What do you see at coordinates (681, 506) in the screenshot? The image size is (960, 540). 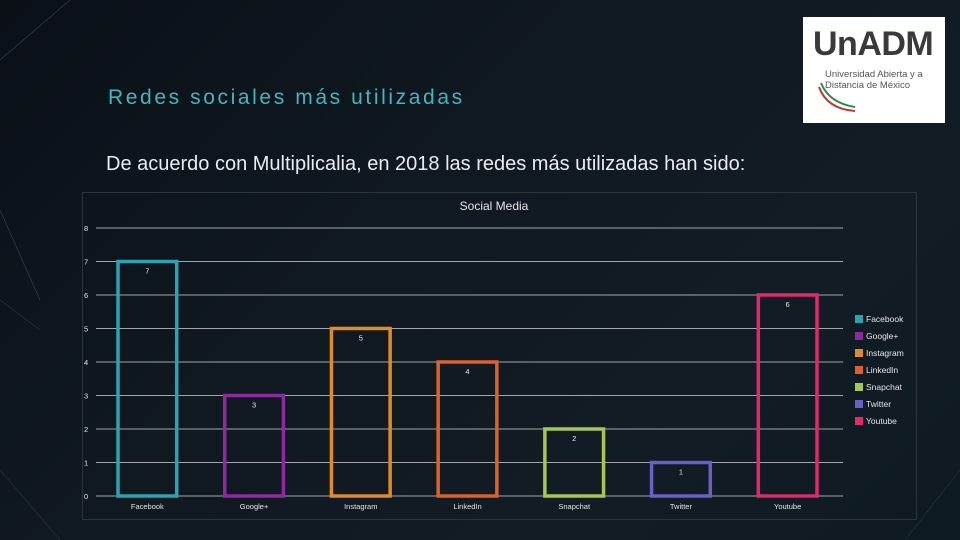 I see `x-tick-label: Twitter` at bounding box center [681, 506].